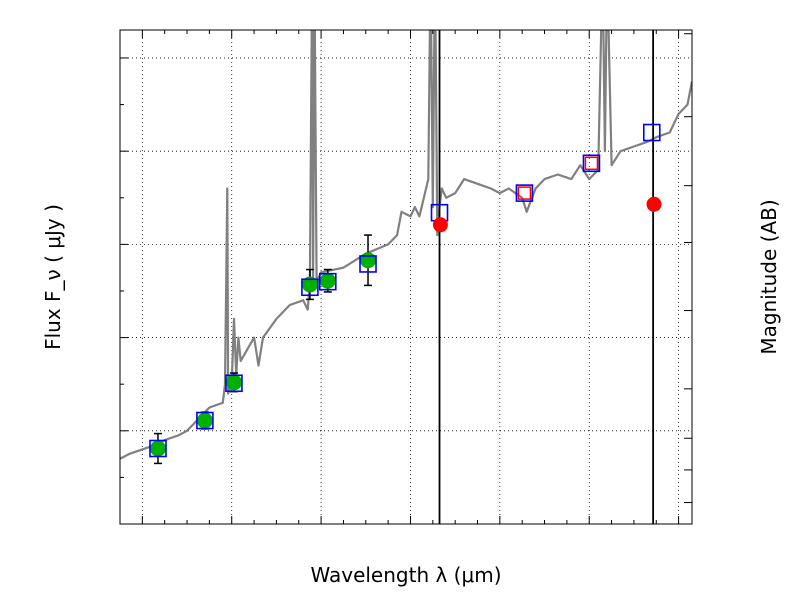 This screenshot has width=800, height=600. I want to click on y-axis-label: Flux F_ν ( μJy ), so click(53, 277).